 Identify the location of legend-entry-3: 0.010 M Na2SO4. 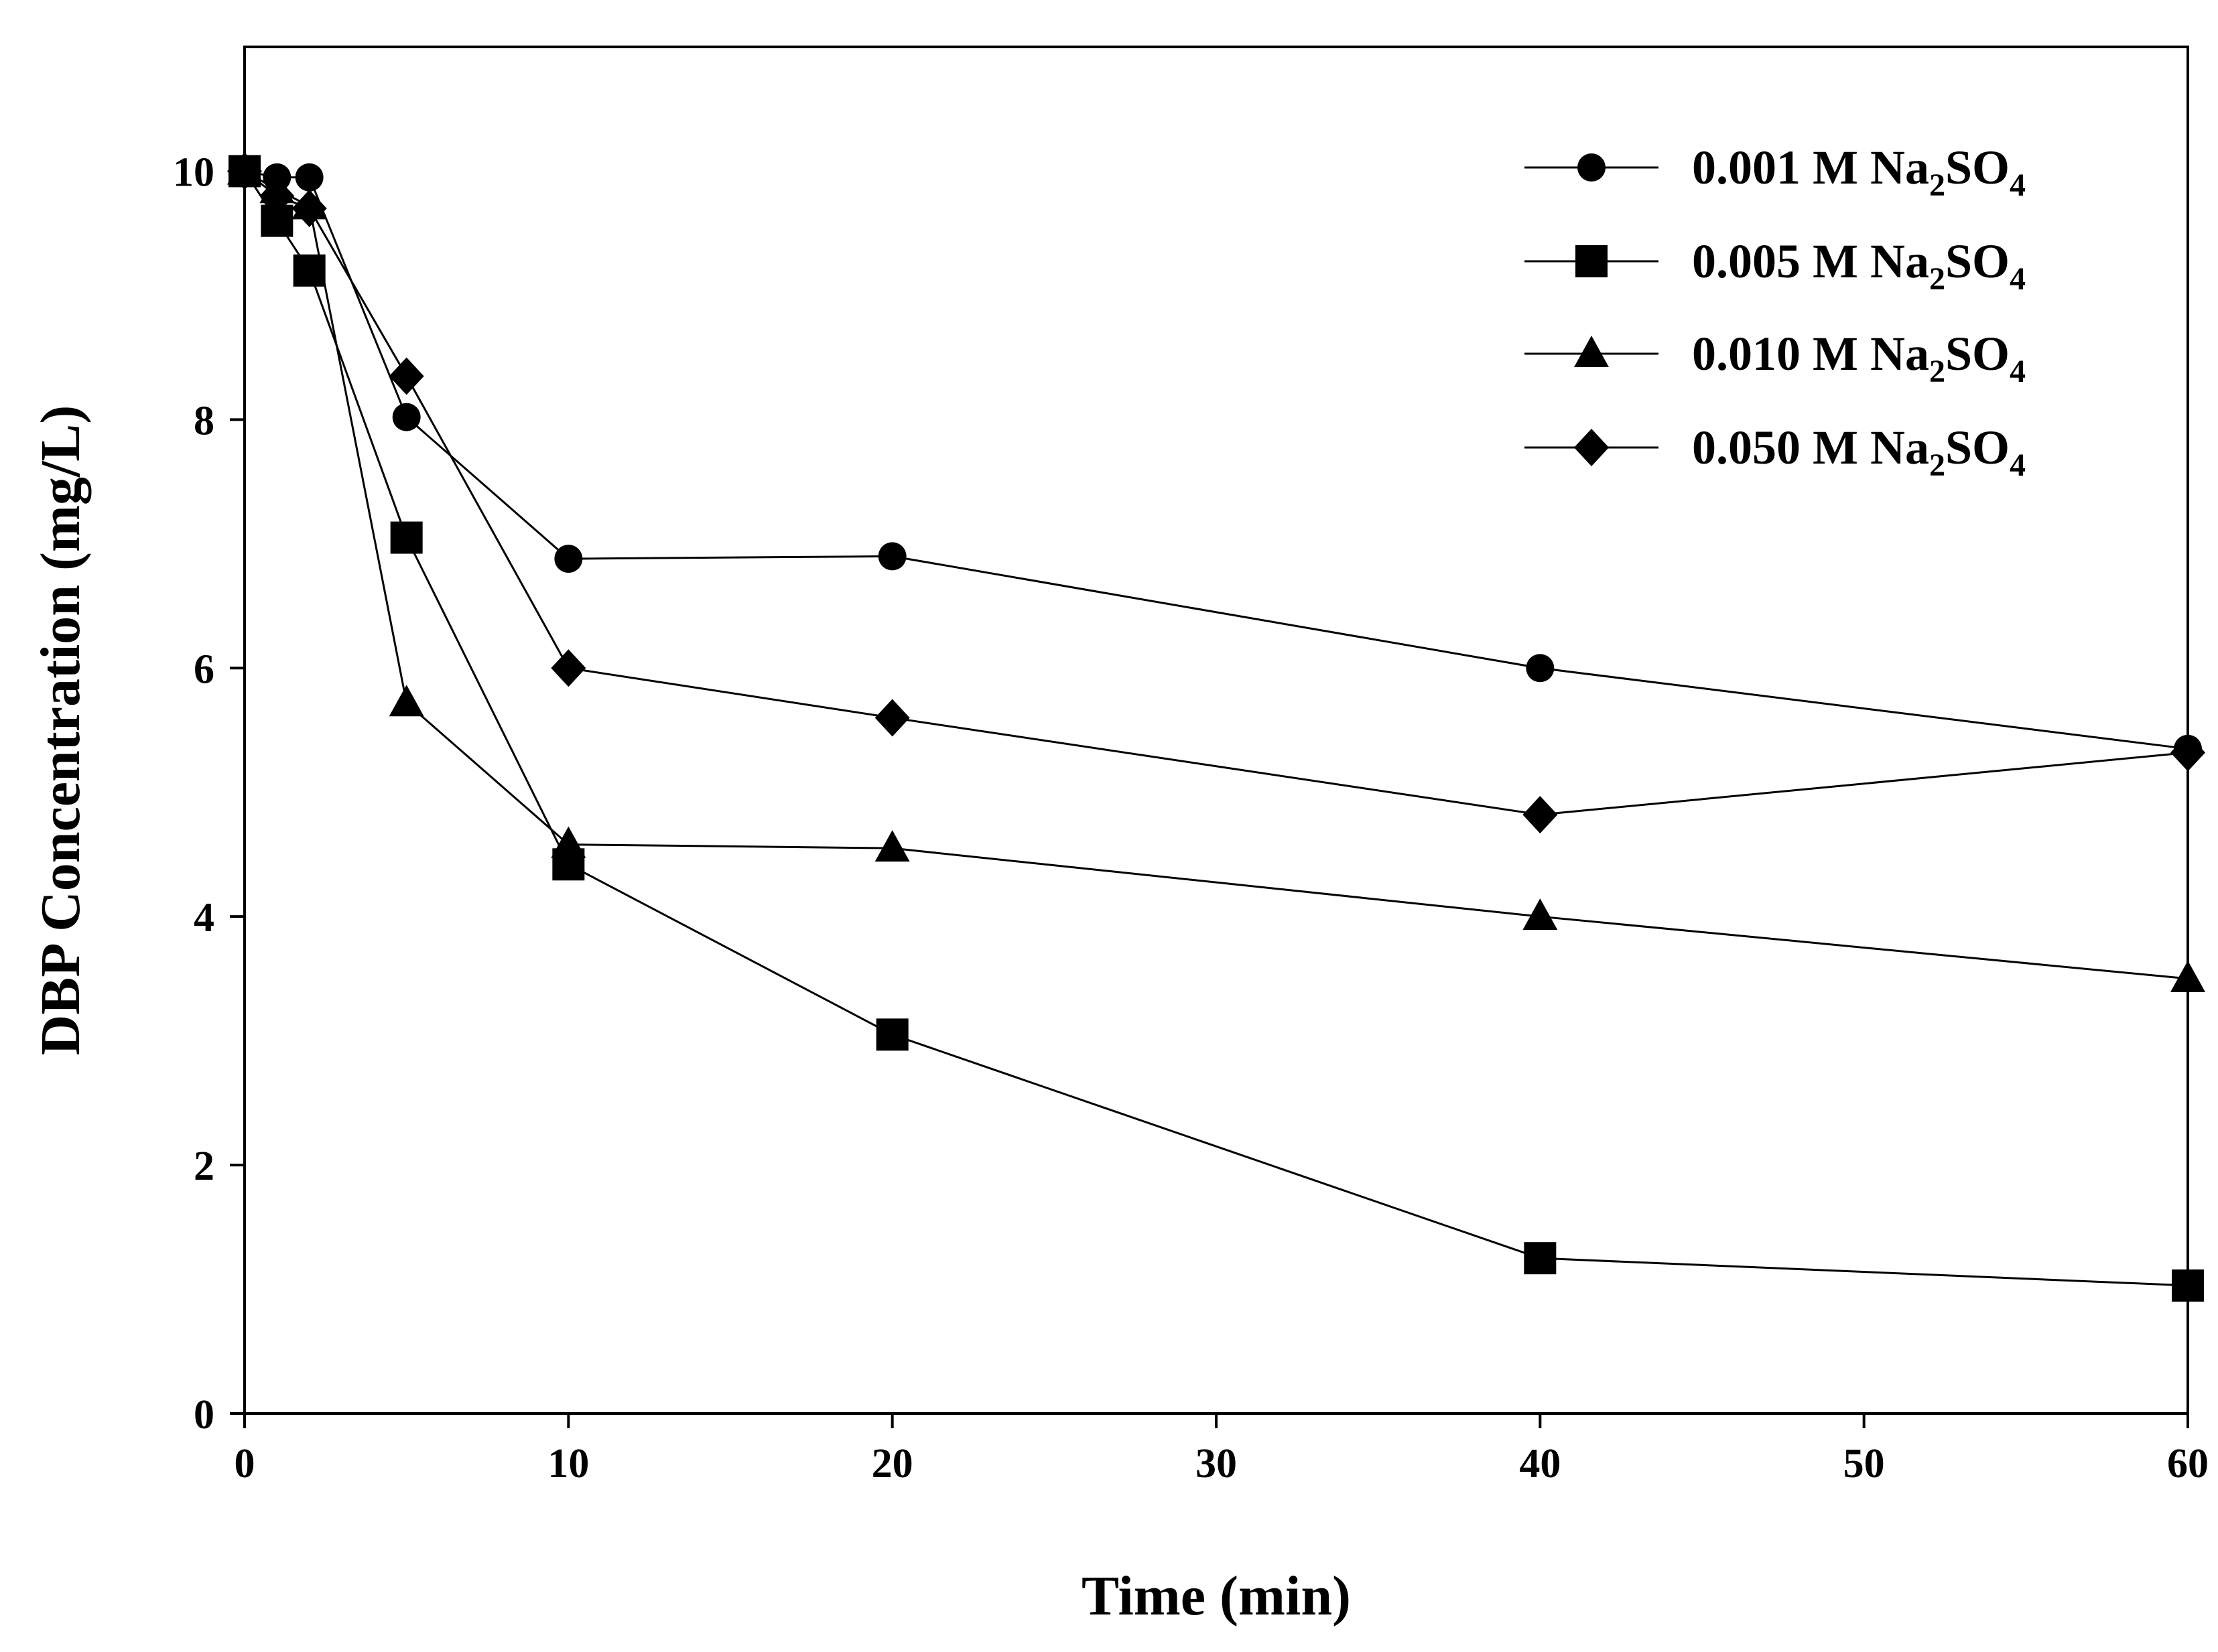
(1775, 358).